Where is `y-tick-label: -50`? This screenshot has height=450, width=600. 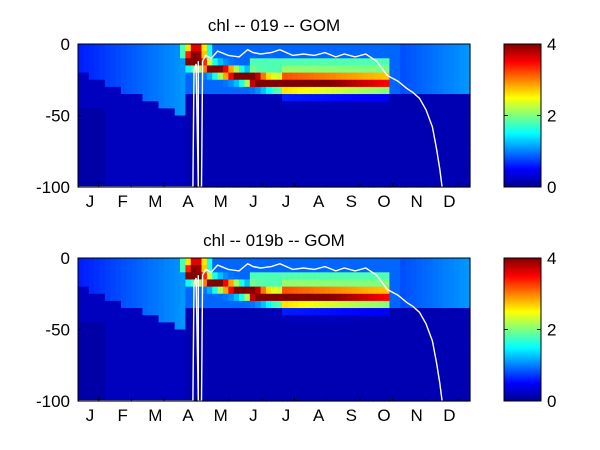
y-tick-label: -50 is located at coordinates (57, 116).